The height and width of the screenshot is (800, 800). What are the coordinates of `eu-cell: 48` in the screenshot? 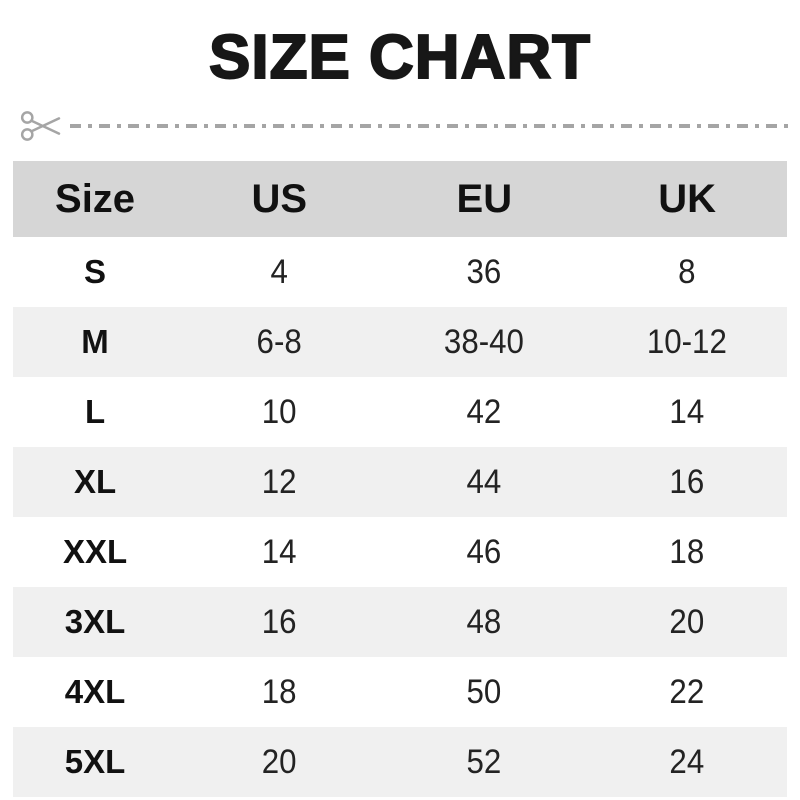 It's located at (484, 621).